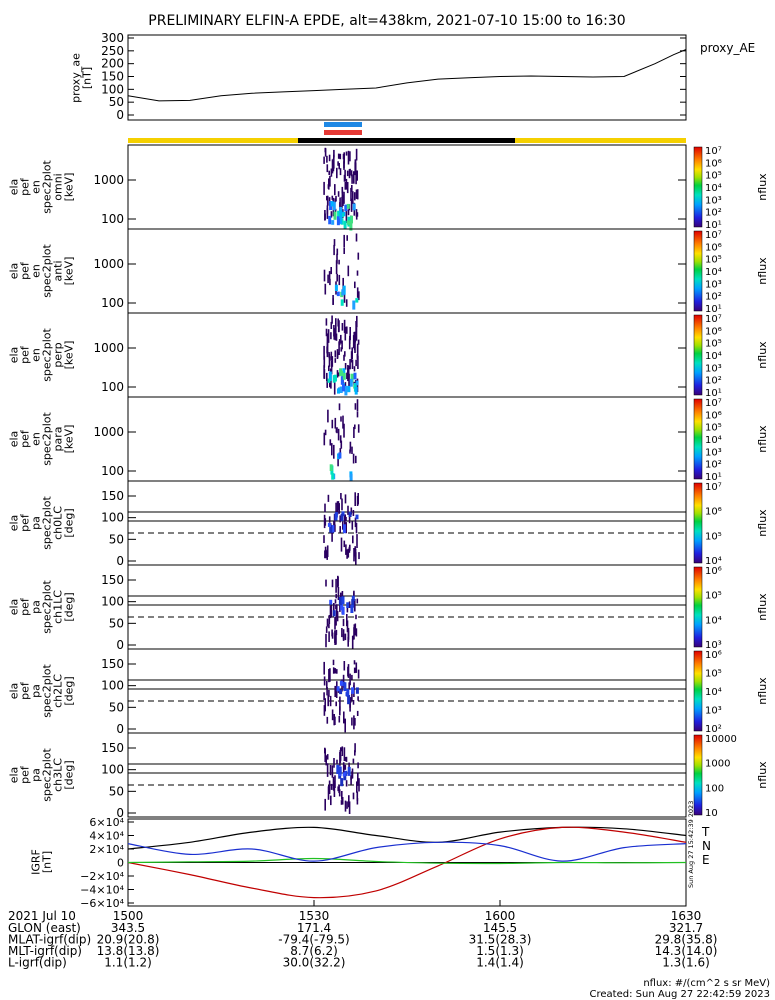  I want to click on footer-row-label: L-igrf(dip), so click(37, 963).